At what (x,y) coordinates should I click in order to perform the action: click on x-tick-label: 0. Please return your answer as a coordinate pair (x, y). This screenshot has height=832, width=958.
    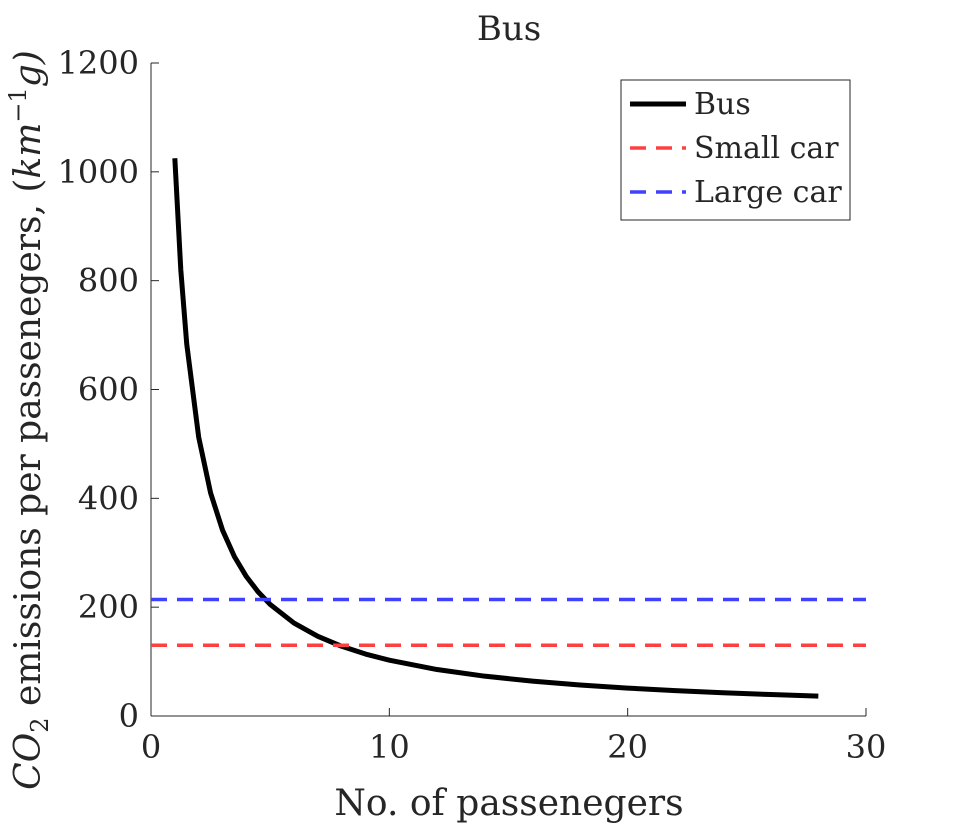
    Looking at the image, I should click on (151, 747).